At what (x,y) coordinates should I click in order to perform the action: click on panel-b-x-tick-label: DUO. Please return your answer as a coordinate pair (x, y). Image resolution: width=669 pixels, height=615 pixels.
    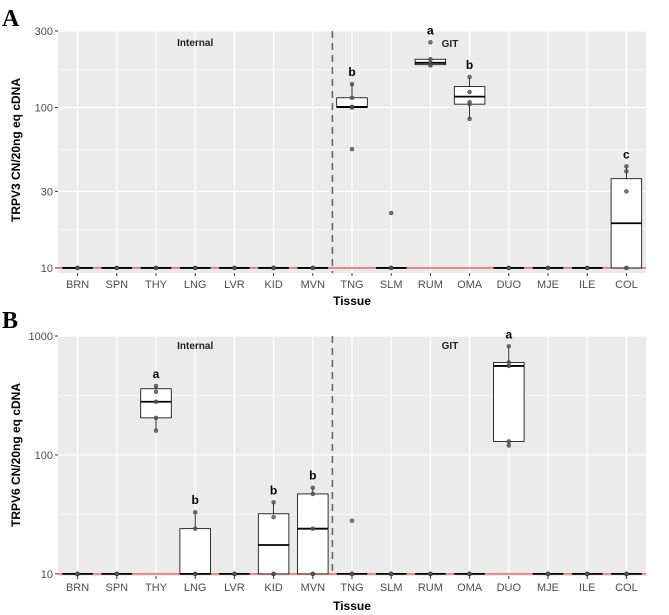
    Looking at the image, I should click on (509, 588).